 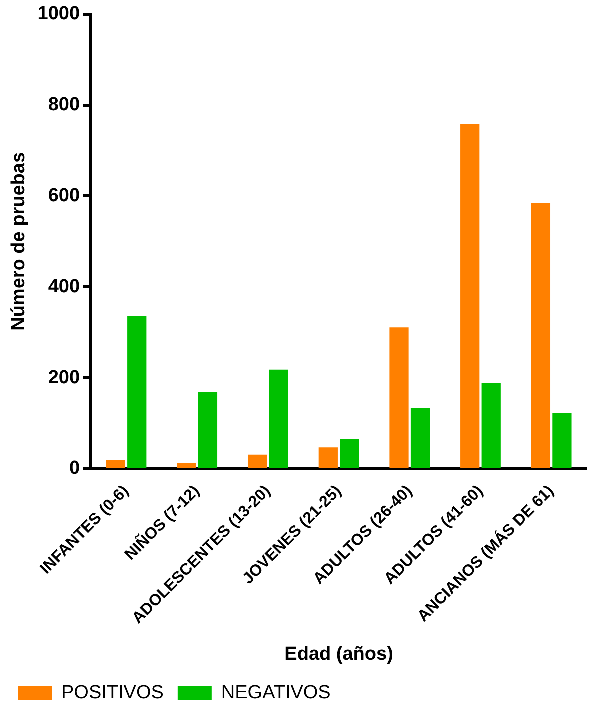 I want to click on y-tick-label: 1000, so click(x=59, y=14).